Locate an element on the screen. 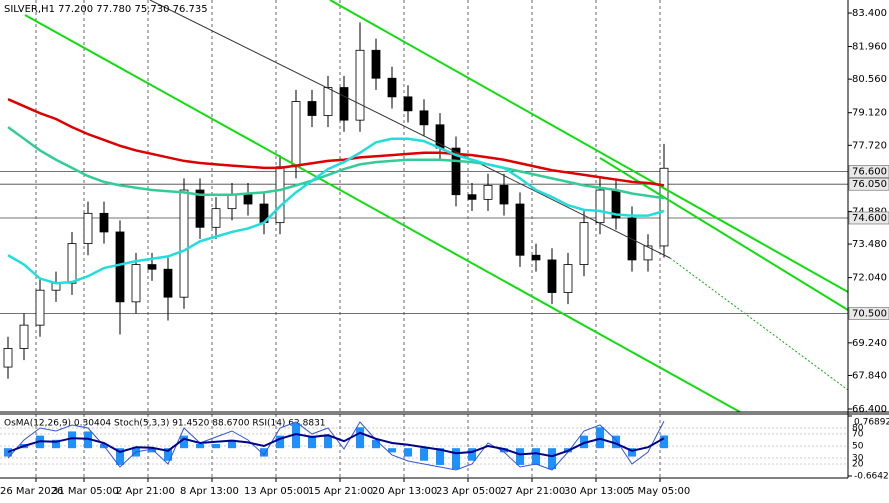  price-level-label: 76.050 is located at coordinates (869, 184).